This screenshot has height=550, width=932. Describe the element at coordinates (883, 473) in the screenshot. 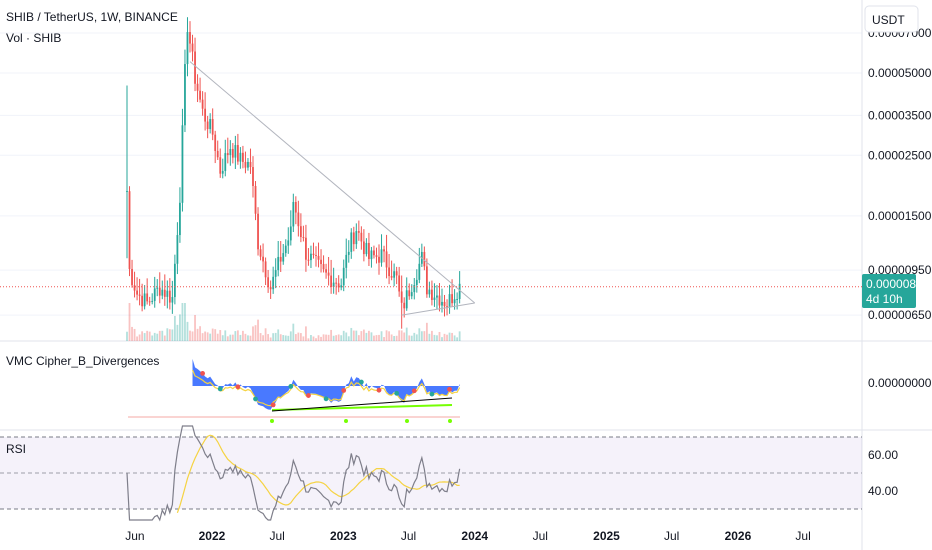

I see `rsi-scale-ticks: 60.00 40.00` at that location.